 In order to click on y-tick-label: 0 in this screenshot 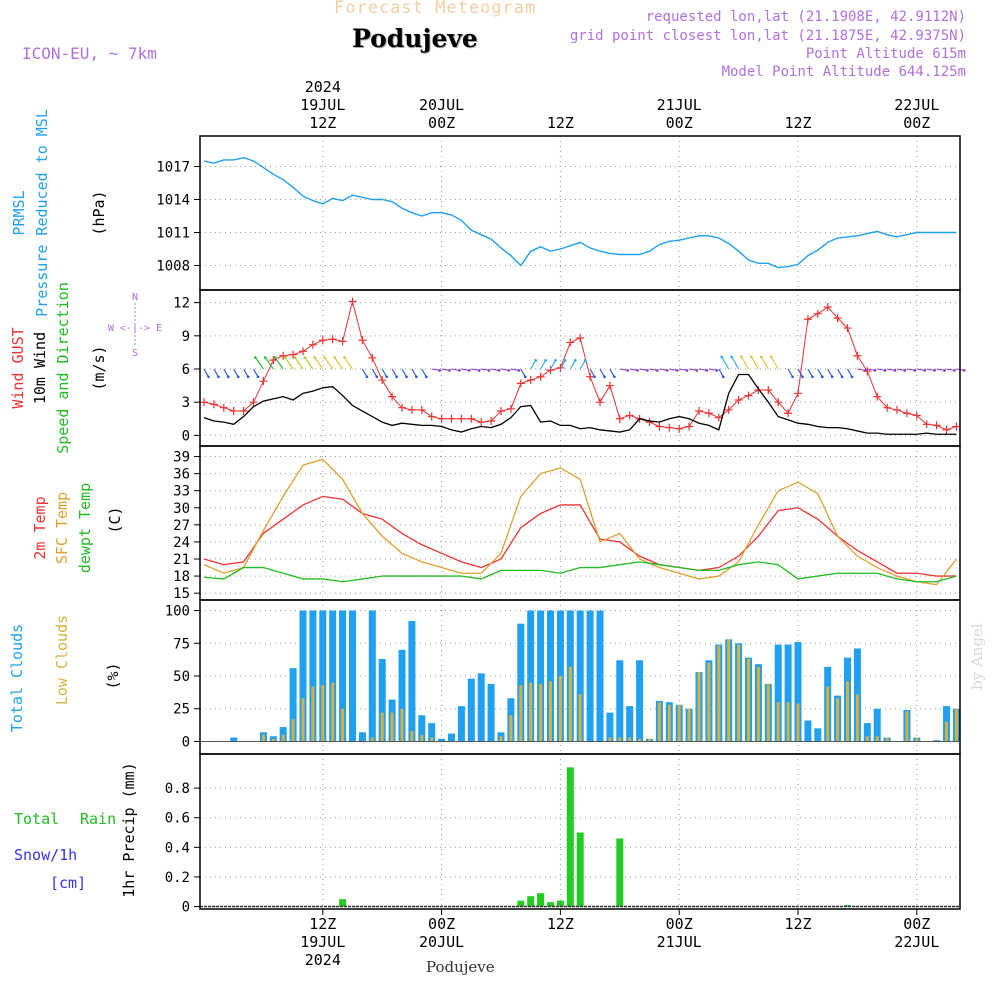, I will do `click(186, 908)`.